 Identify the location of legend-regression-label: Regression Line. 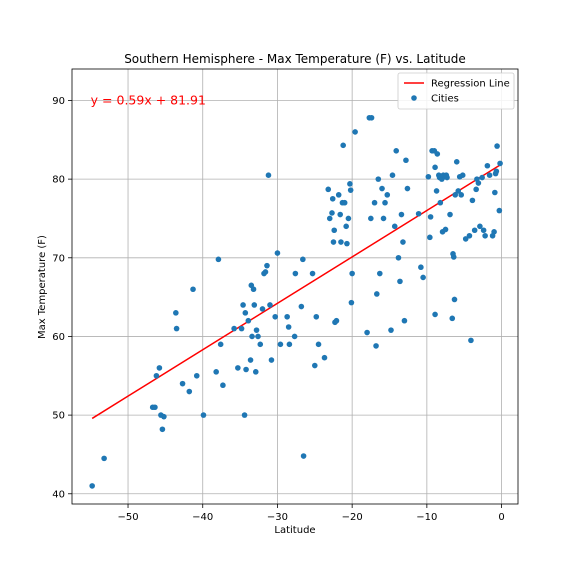
(470, 84).